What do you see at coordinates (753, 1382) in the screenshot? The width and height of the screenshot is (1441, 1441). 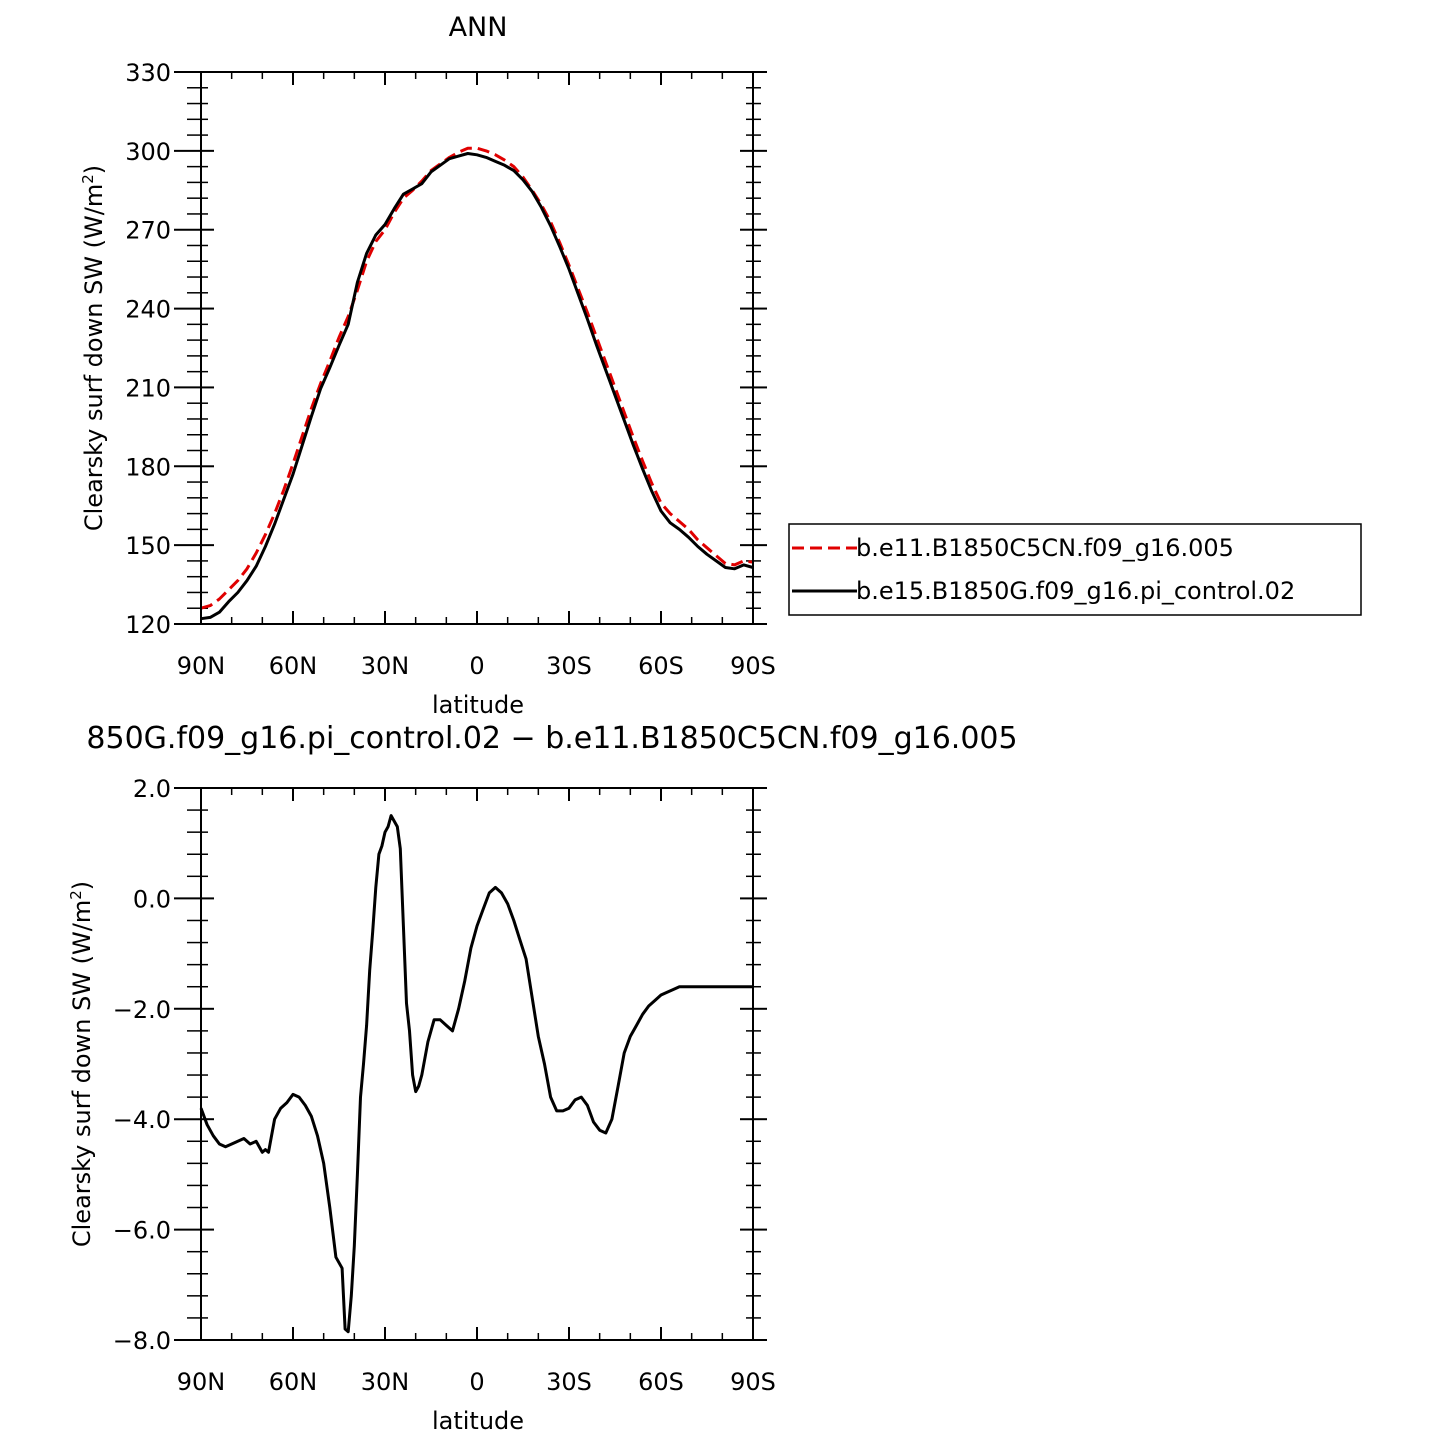 I see `bottom-chart-xtick-label: 90S` at bounding box center [753, 1382].